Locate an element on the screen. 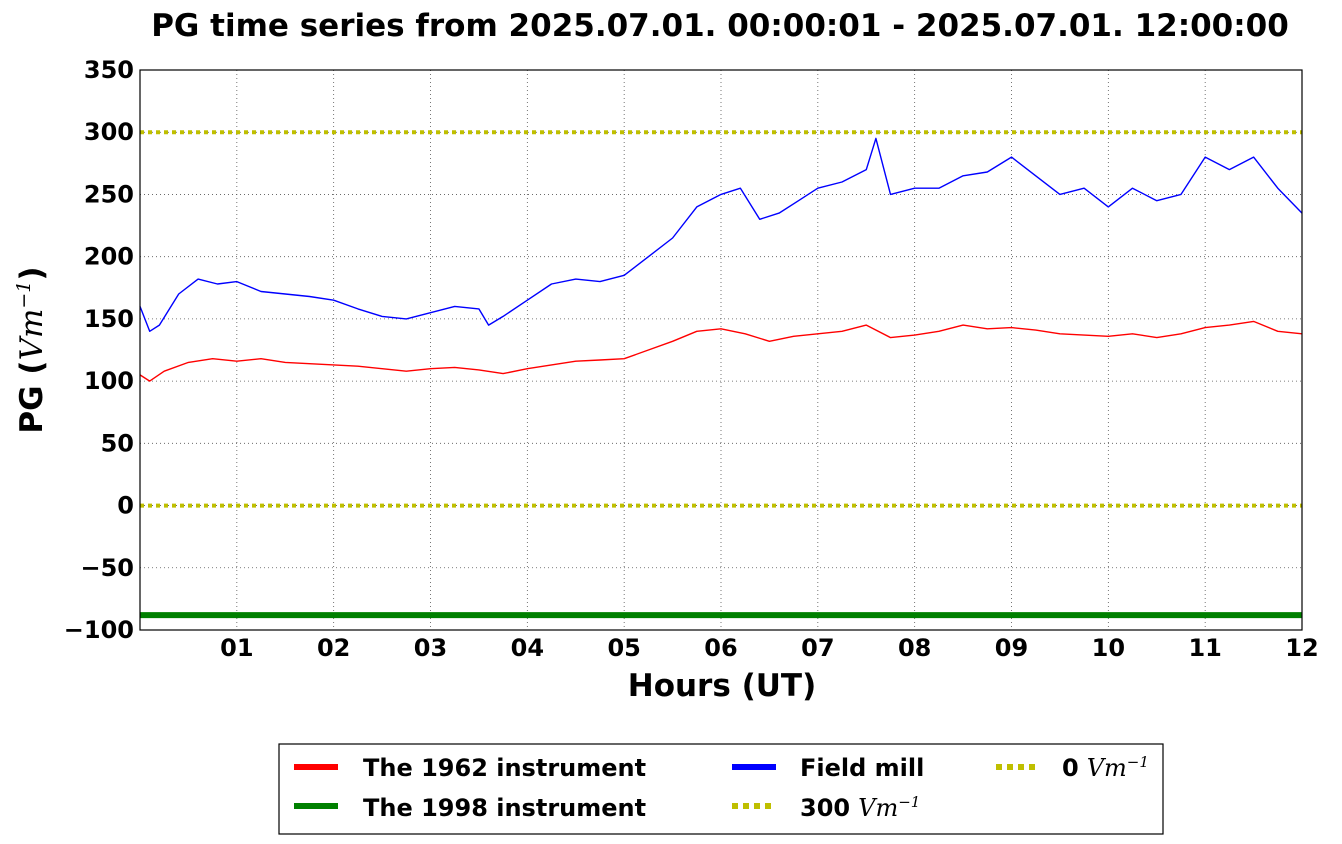 Image resolution: width=1342 pixels, height=844 pixels. legend-box is located at coordinates (721, 789).